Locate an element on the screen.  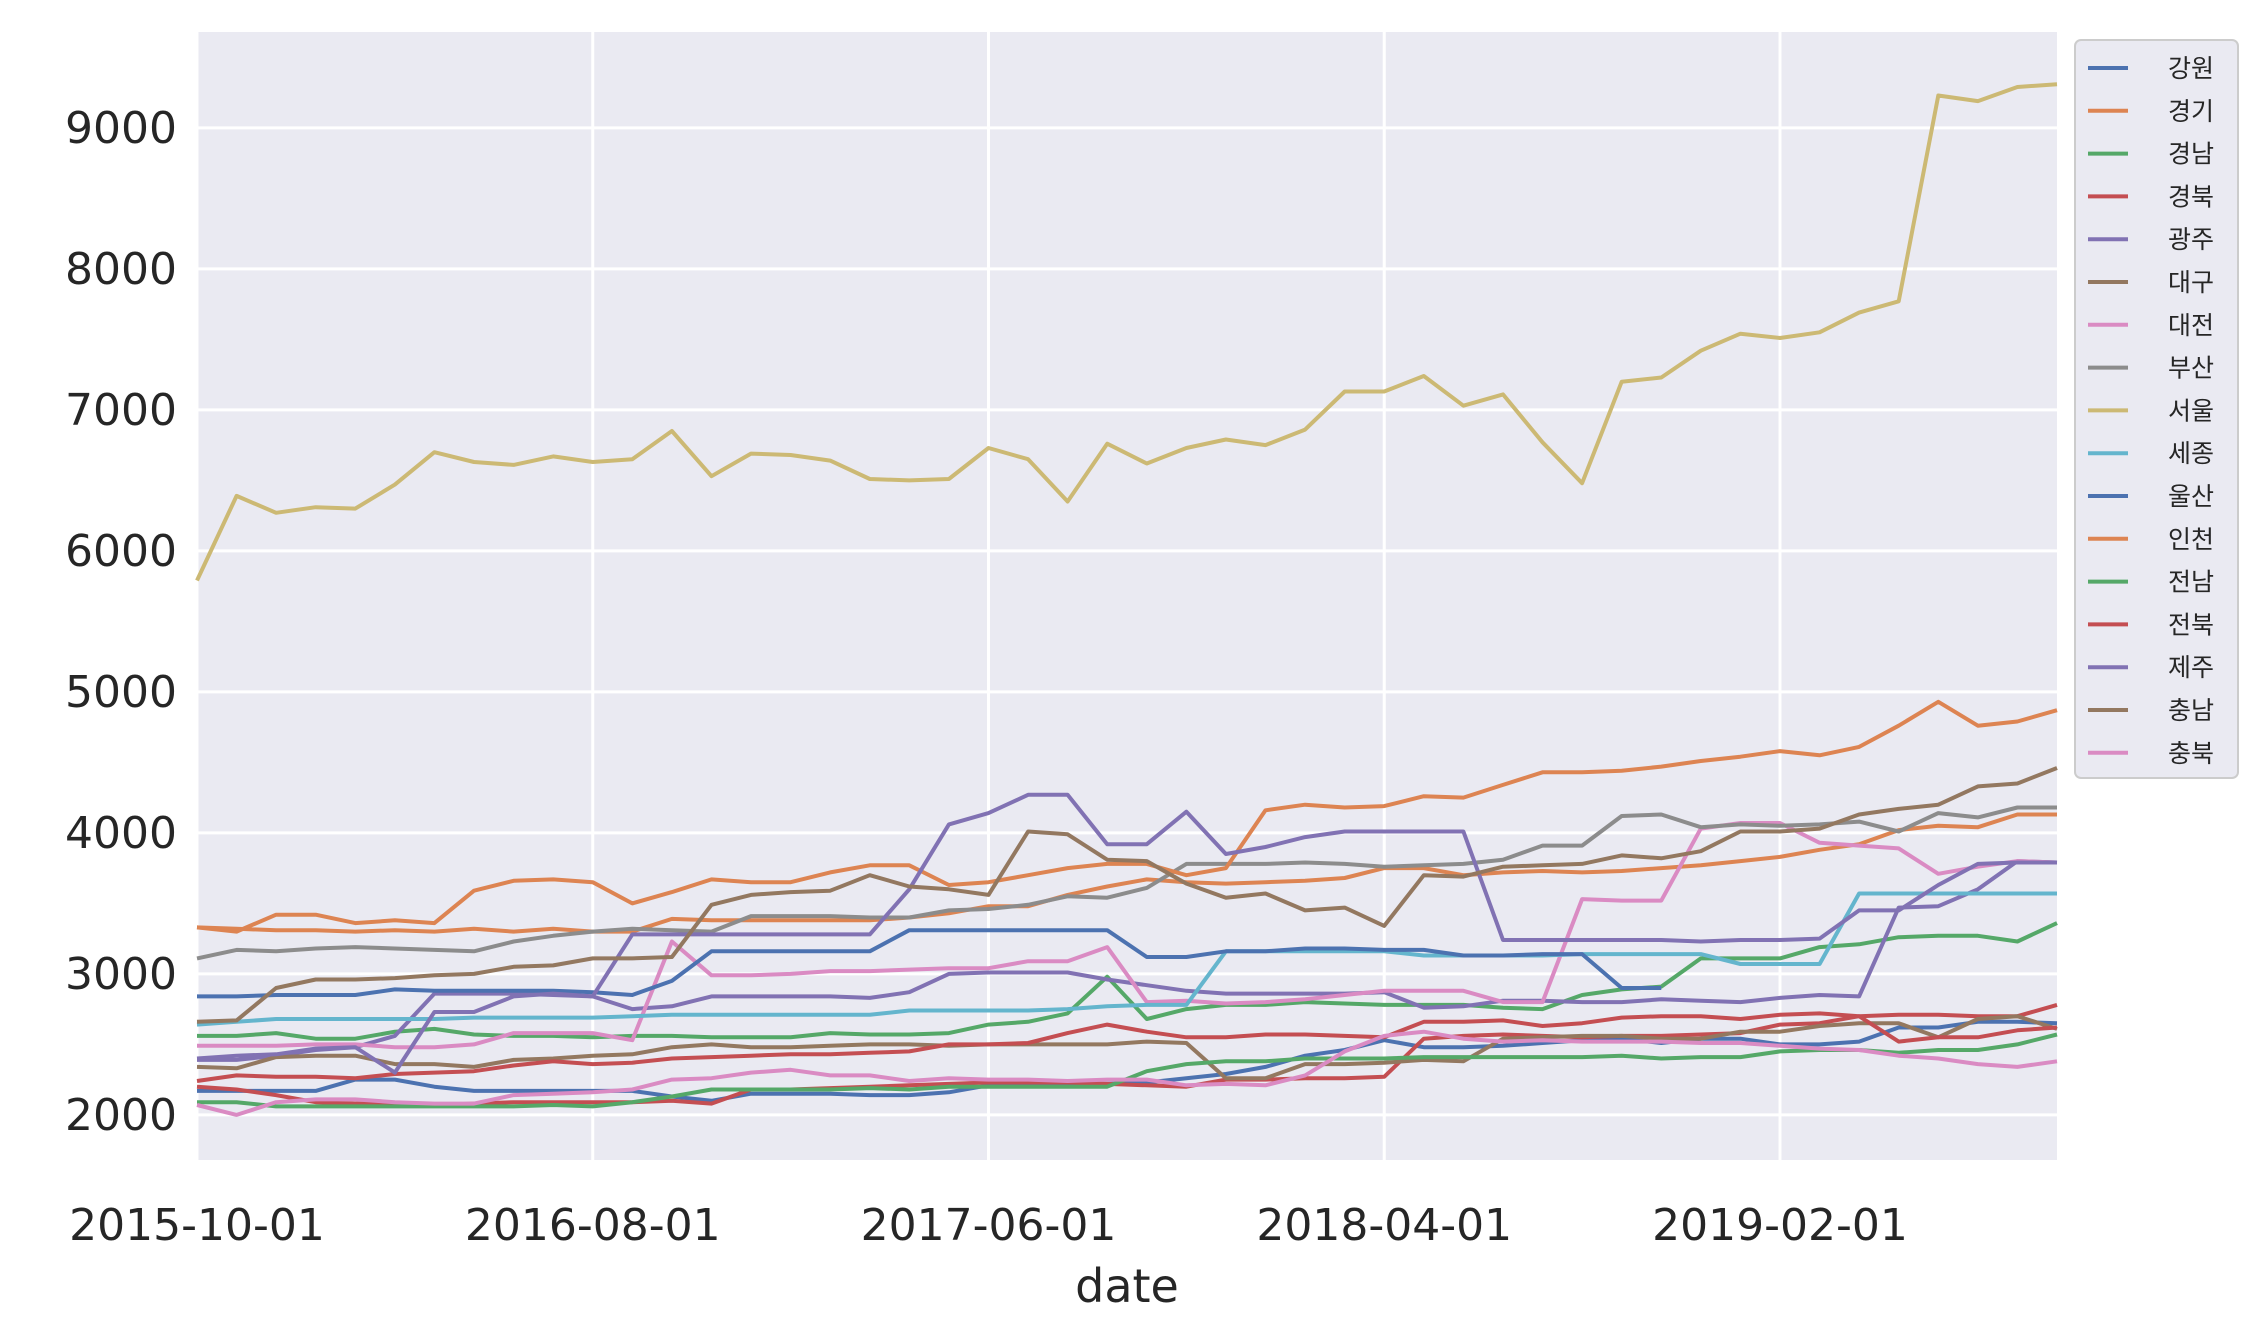
legend-label: 울산 is located at coordinates (2191, 496).